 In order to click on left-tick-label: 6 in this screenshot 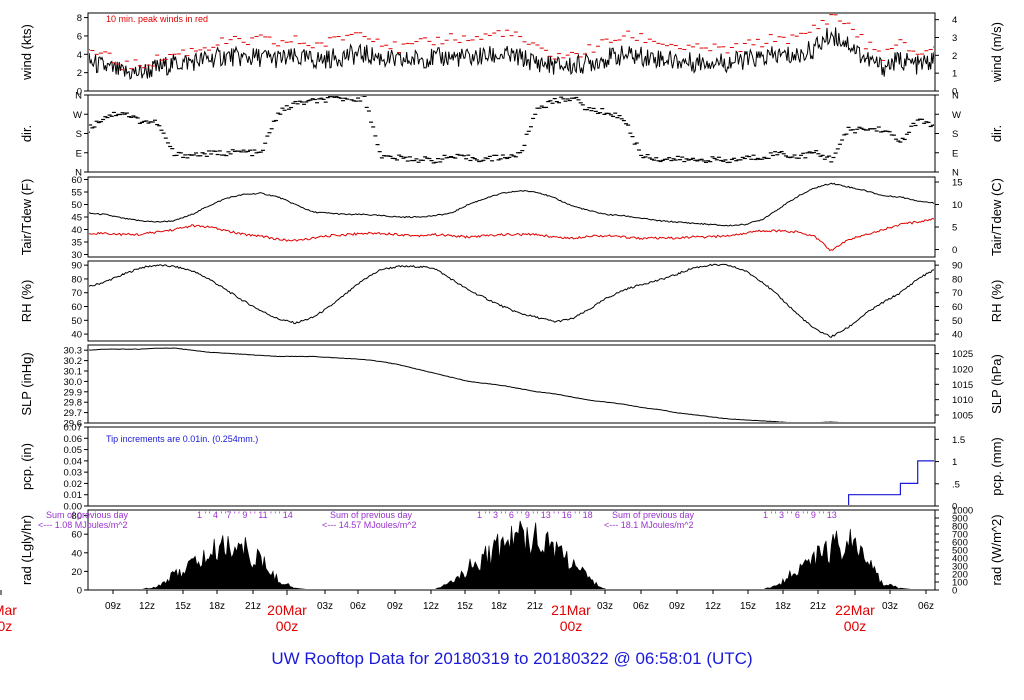, I will do `click(79, 36)`.